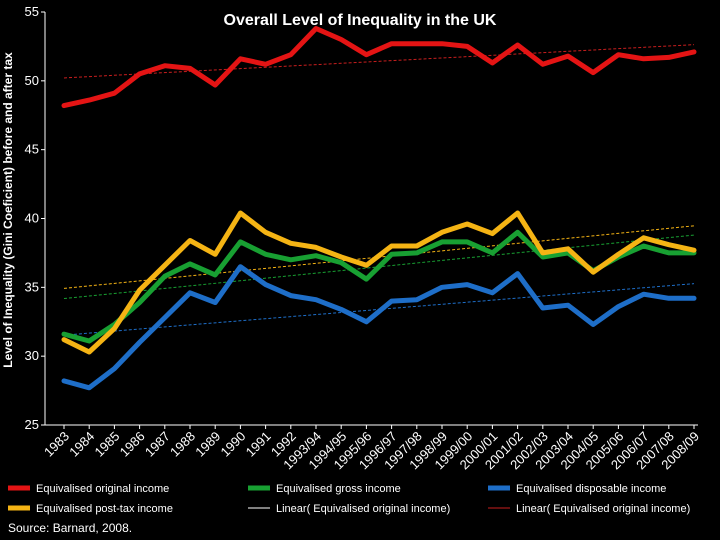 The image size is (720, 540). I want to click on series-line-equivalised-original-income, so click(379, 67).